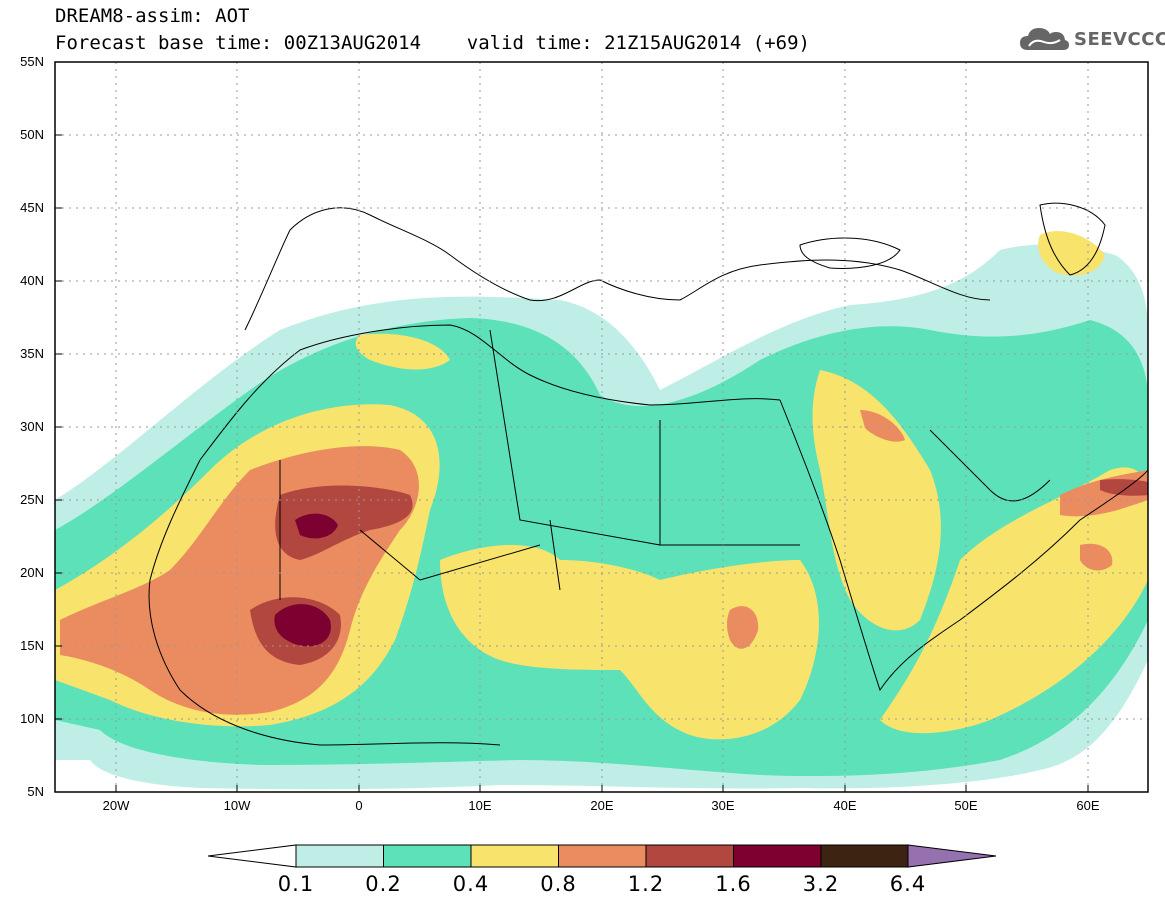 This screenshot has height=905, width=1165. What do you see at coordinates (252, 856) in the screenshot?
I see `colorbar-under-triangle` at bounding box center [252, 856].